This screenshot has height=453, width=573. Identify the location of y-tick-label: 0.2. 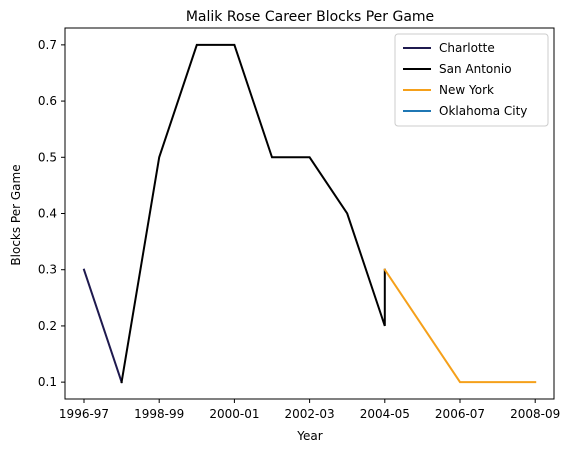
(47, 326).